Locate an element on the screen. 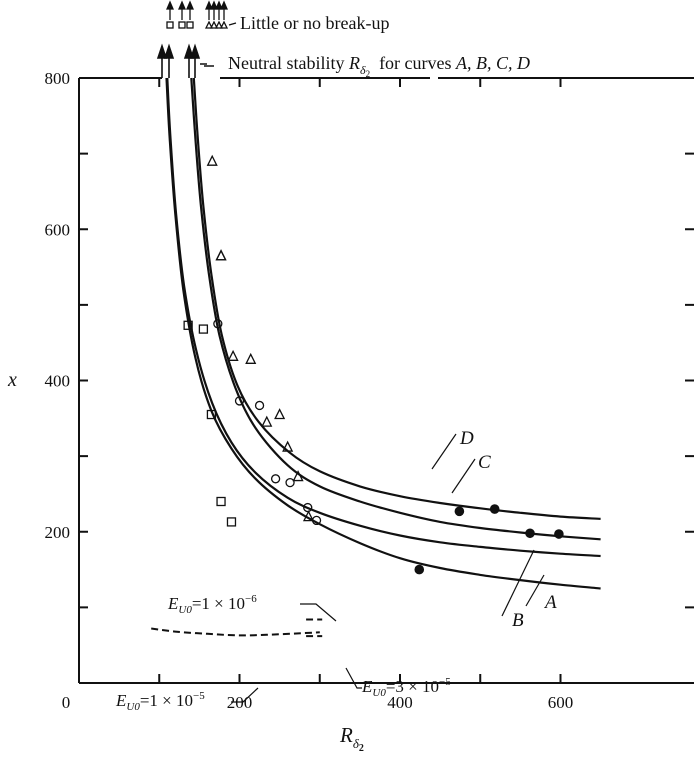 The image size is (694, 758). y-tick-label: 600 is located at coordinates (58, 229).